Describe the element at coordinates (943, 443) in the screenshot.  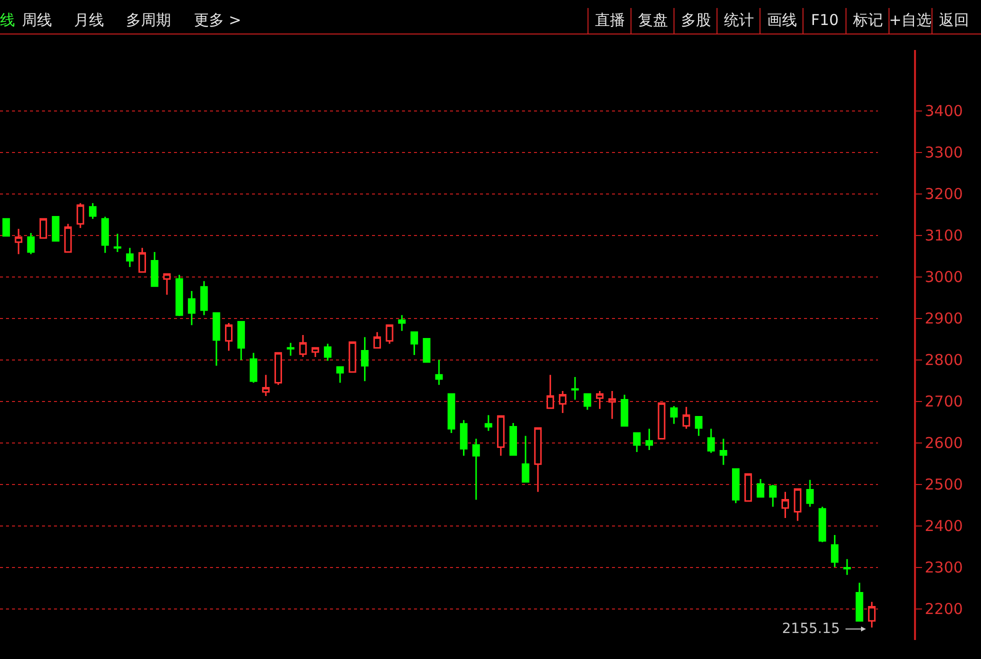
I see `y-tick-label: 2600` at that location.